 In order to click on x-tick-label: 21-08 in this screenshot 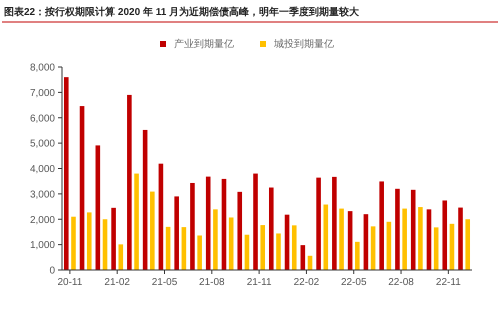, I will do `click(212, 282)`.